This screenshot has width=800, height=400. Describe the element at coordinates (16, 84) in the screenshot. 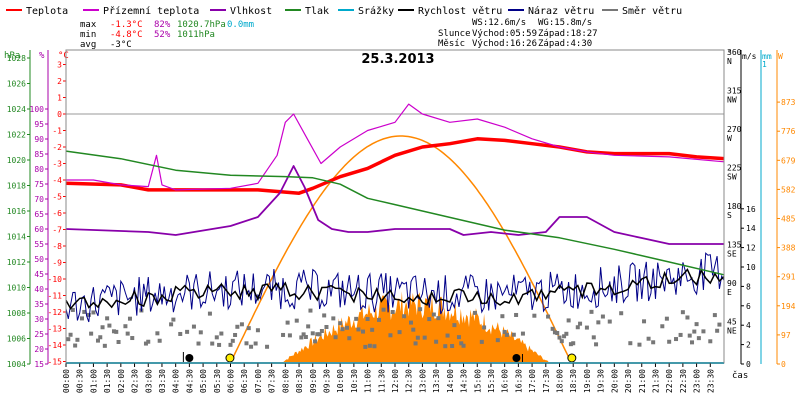

I see `left-axis-tick-label: 1026` at that location.